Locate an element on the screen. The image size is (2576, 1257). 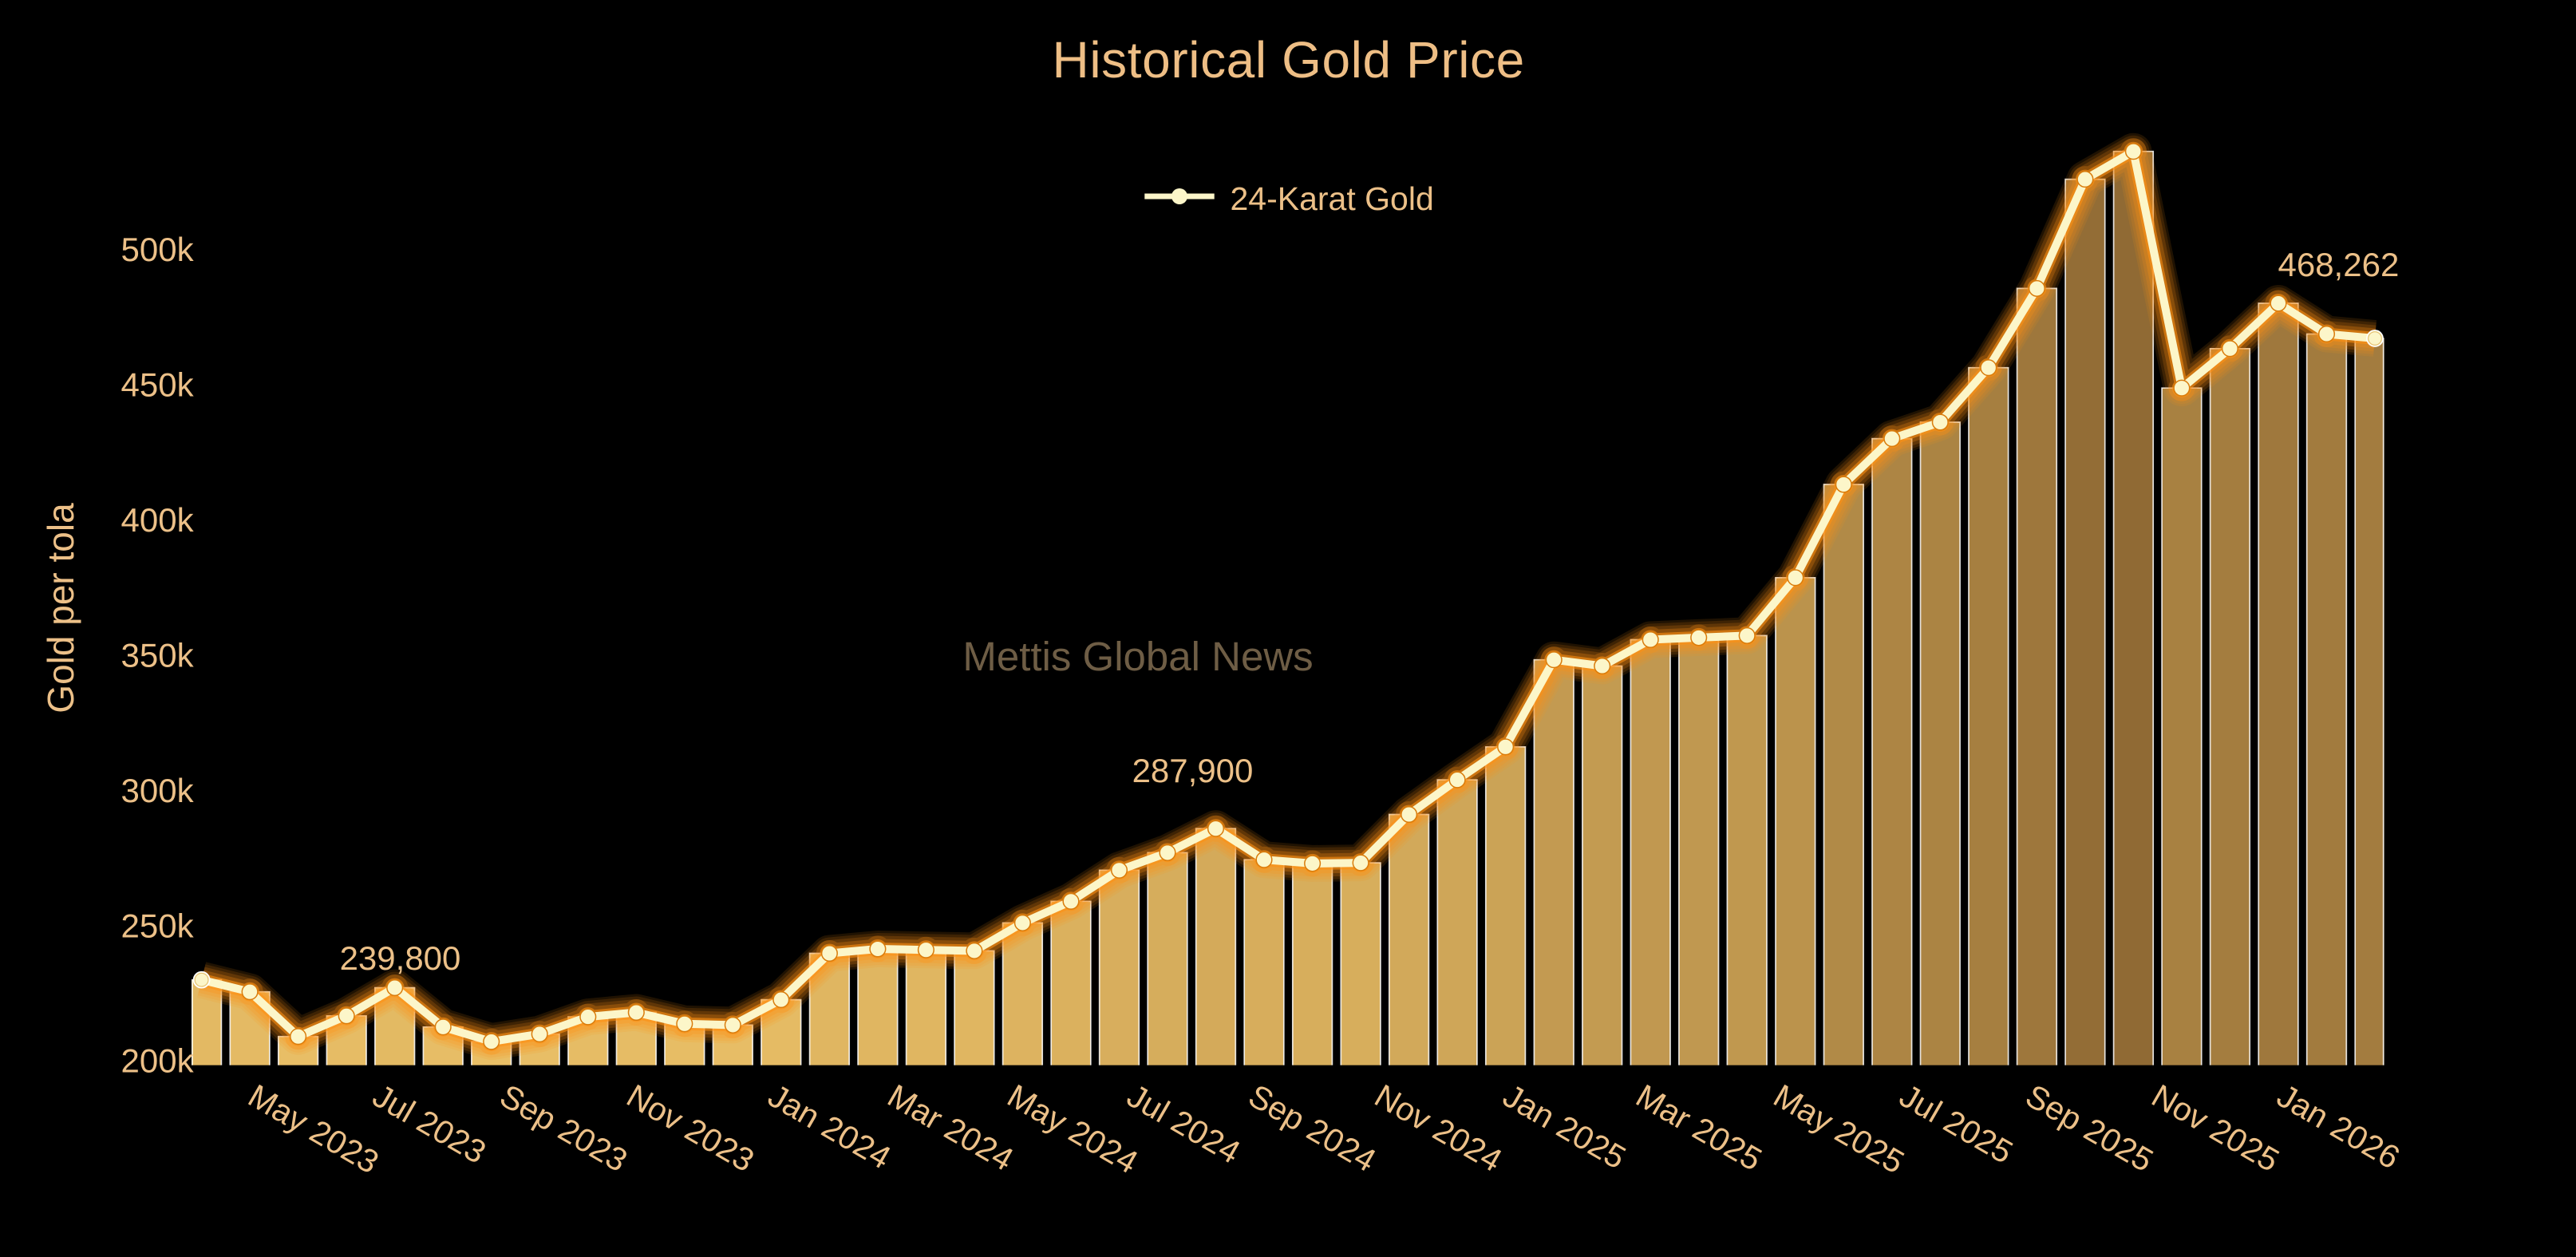
svg-text: 450k is located at coordinates (158, 385).